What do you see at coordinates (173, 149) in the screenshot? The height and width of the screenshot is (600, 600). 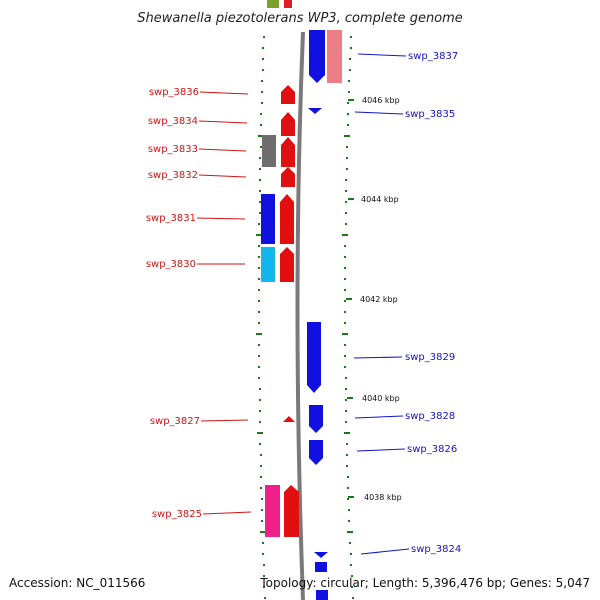 I see `gene-label-swp-3833: swp_3833` at bounding box center [173, 149].